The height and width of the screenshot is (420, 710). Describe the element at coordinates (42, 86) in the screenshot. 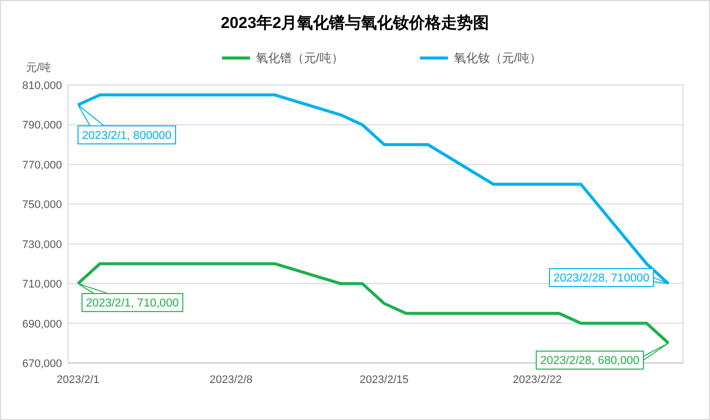

I see `y-tick-label: 810,000` at that location.